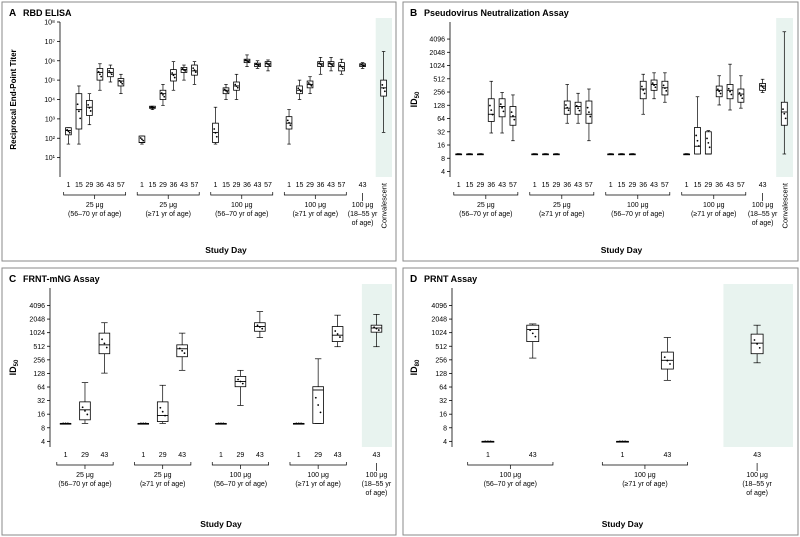 This screenshot has height=537, width=800. What do you see at coordinates (414, 371) in the screenshot?
I see `y-axis-label-main: ID` at bounding box center [414, 371].